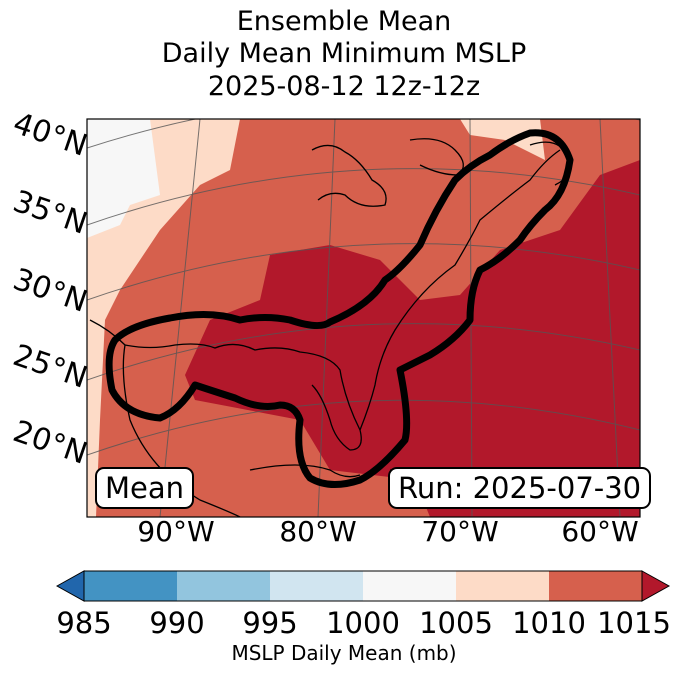  I want to click on colorbar-extend-high, so click(656, 586).